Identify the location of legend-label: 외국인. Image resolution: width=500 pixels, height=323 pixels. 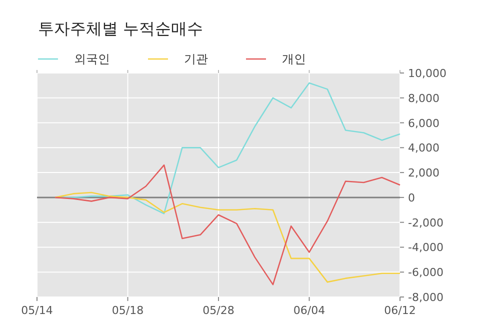
(92, 59).